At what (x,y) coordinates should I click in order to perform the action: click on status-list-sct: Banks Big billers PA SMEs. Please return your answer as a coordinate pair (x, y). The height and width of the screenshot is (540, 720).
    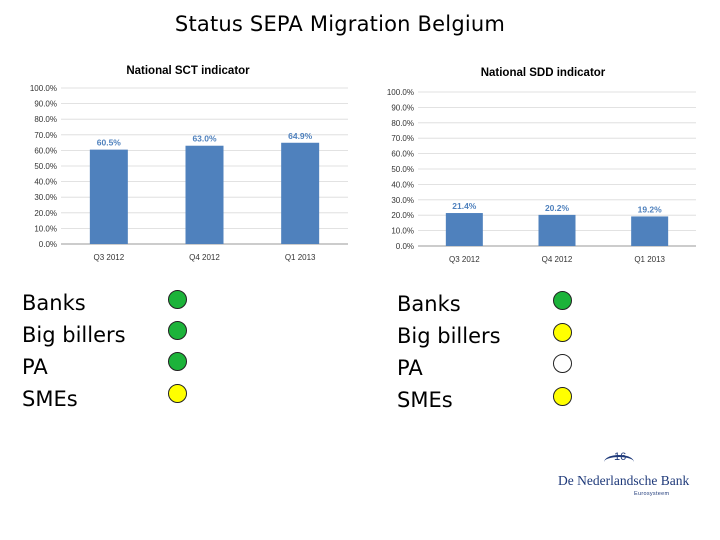
    Looking at the image, I should click on (74, 351).